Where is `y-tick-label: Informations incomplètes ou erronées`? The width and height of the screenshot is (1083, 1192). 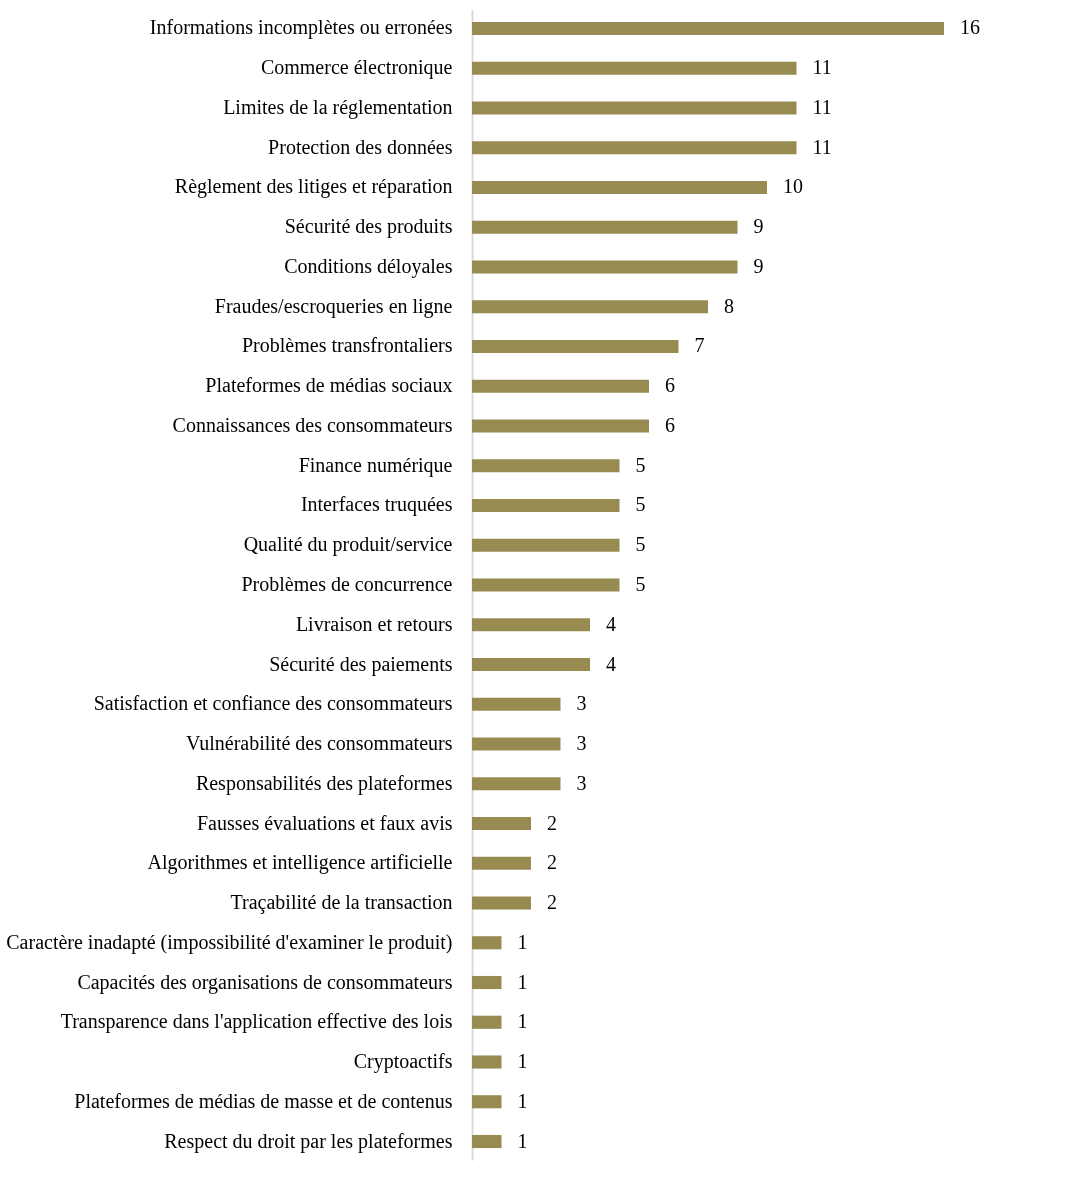
y-tick-label: Informations incomplètes ou erronées is located at coordinates (301, 28).